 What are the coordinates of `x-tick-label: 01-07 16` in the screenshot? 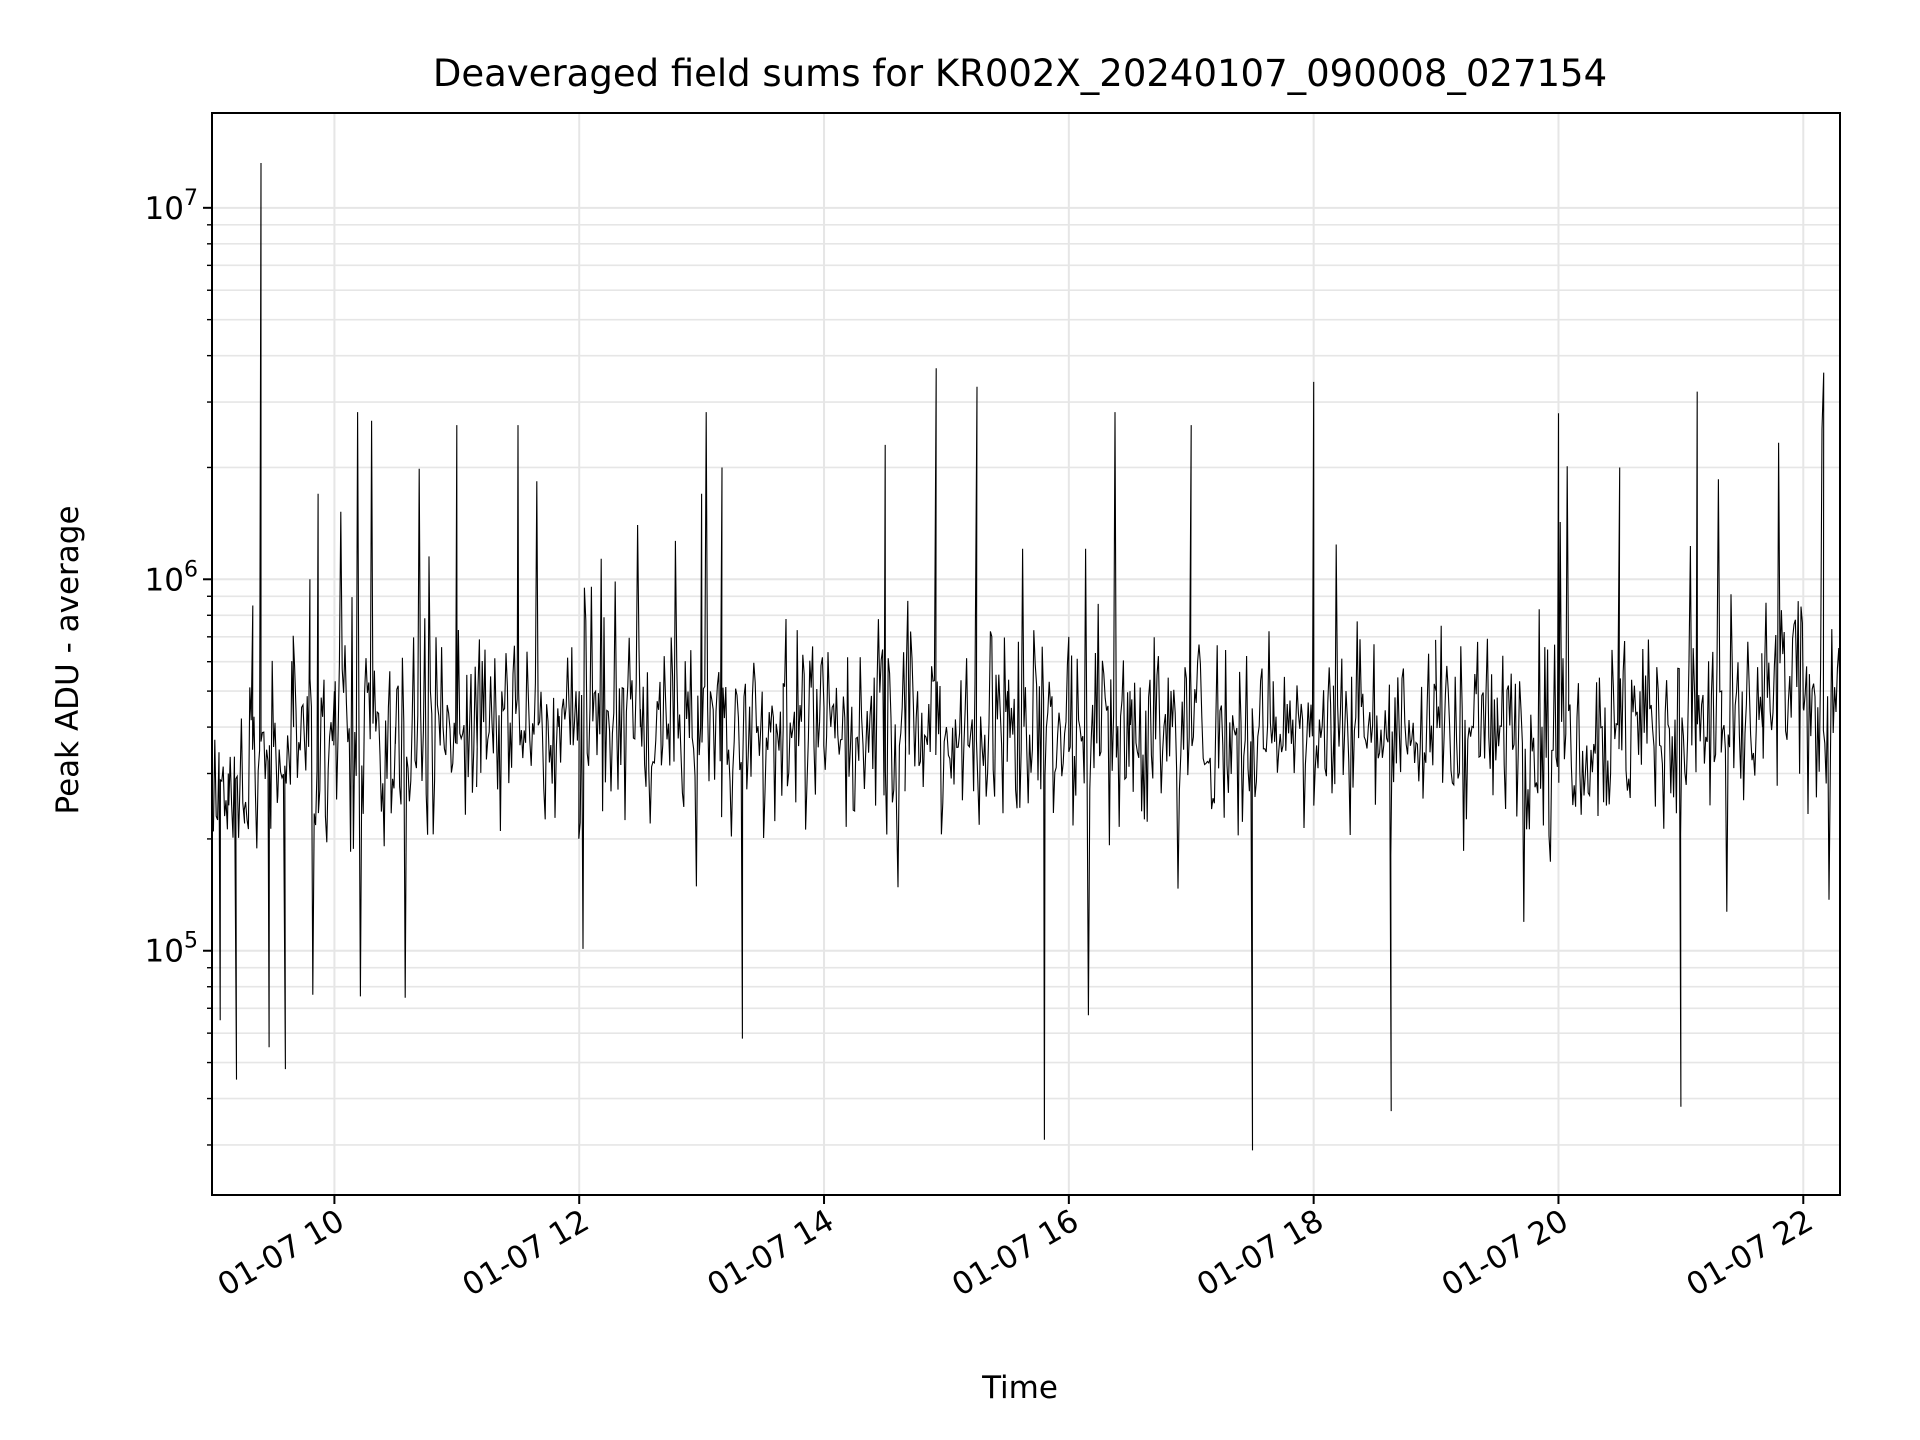 It's located at (1015, 1253).